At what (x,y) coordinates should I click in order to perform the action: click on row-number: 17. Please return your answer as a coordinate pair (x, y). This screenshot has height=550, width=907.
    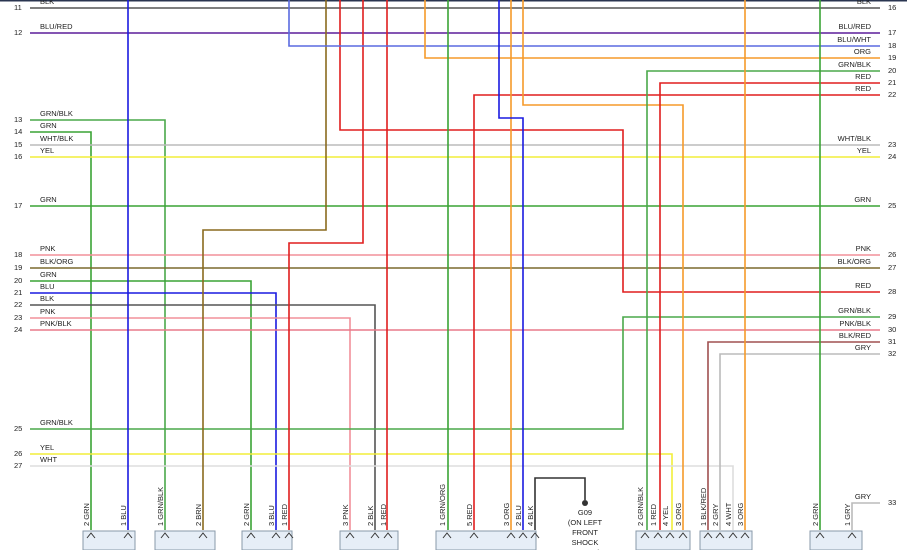
    Looking at the image, I should click on (892, 32).